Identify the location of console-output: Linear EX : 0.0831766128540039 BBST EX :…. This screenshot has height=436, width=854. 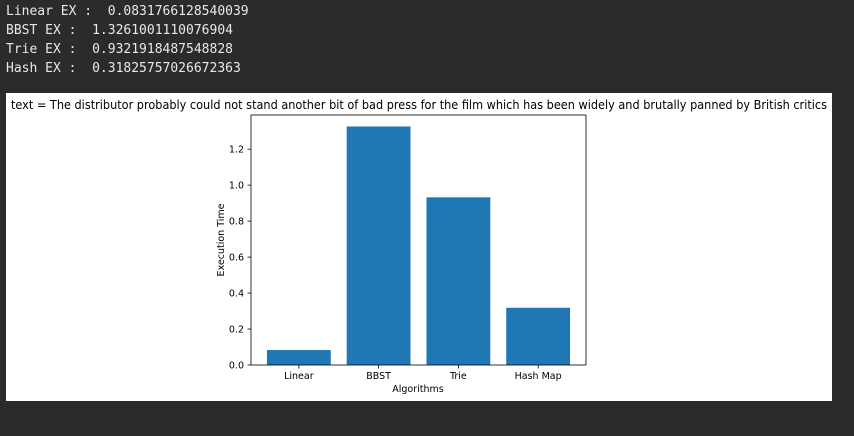
(127, 40).